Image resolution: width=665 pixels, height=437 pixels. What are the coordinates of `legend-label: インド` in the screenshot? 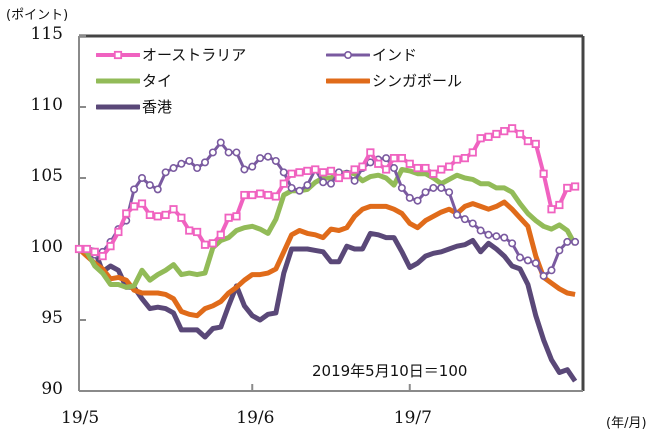 It's located at (395, 55).